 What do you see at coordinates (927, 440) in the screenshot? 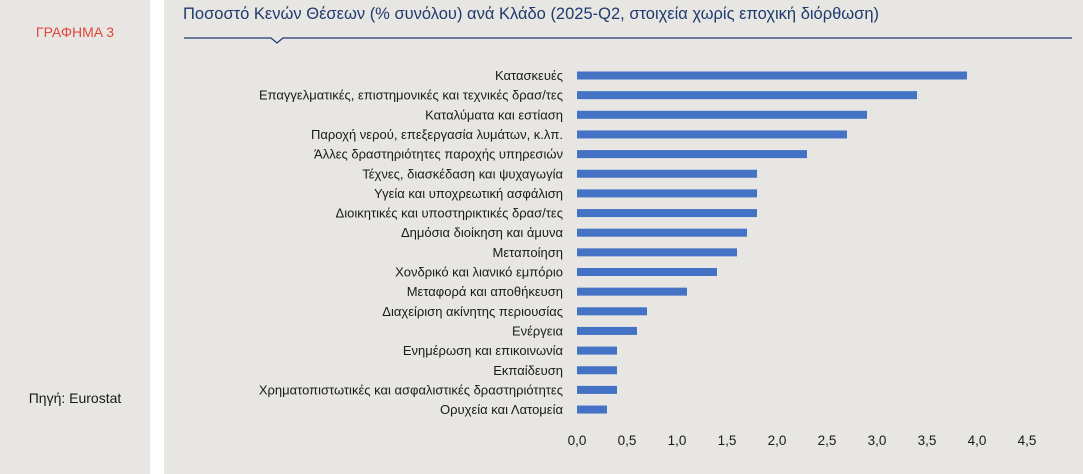
I see `x-tick-label: 3,5` at bounding box center [927, 440].